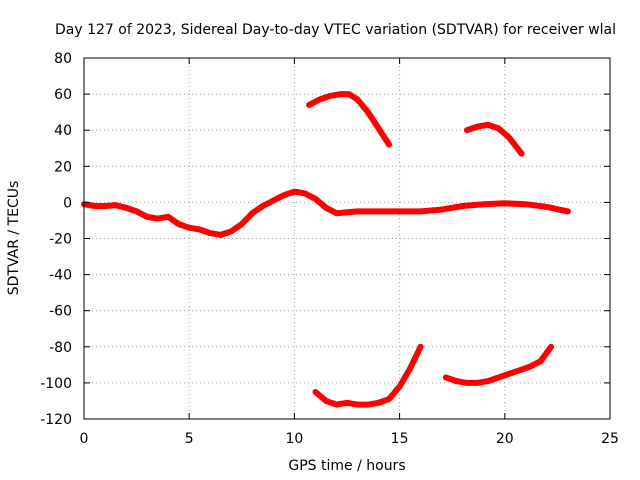  What do you see at coordinates (56, 420) in the screenshot?
I see `y-tick-label: -120` at bounding box center [56, 420].